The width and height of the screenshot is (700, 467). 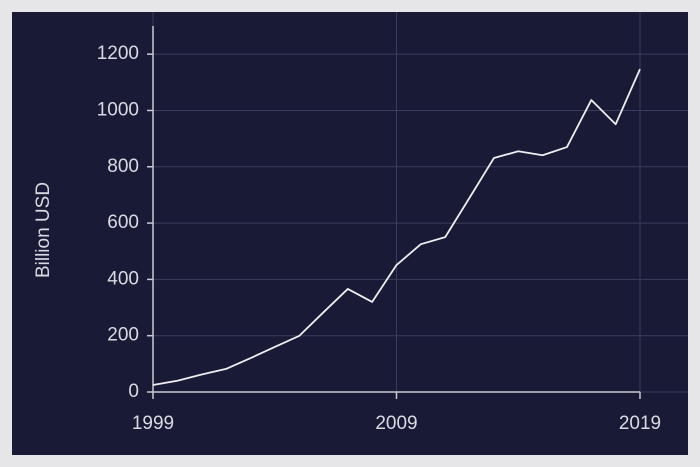 What do you see at coordinates (640, 423) in the screenshot?
I see `x-tick-label: 2019` at bounding box center [640, 423].